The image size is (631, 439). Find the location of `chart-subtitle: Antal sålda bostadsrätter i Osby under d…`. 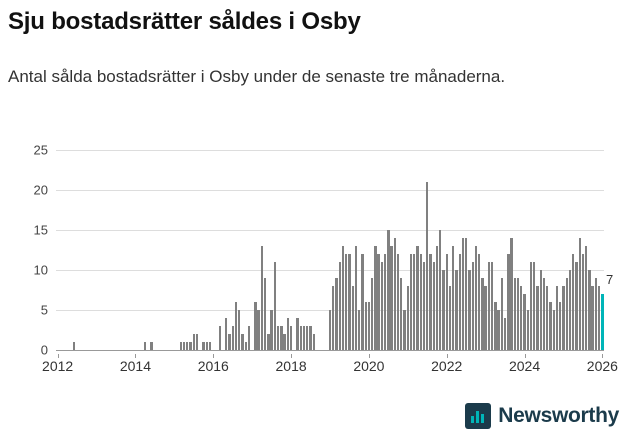

chart-subtitle: Antal sålda bostadsrätter i Osby under d… is located at coordinates (257, 76).